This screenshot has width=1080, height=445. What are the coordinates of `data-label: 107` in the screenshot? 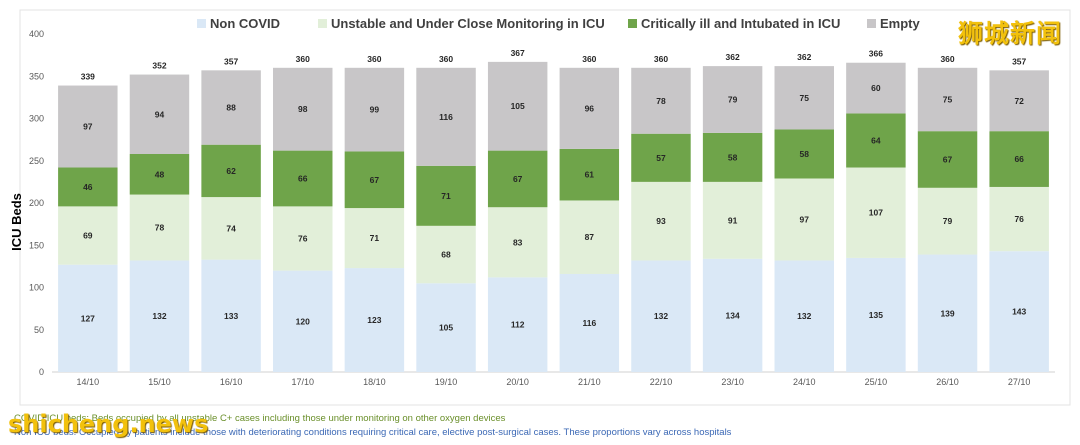 It's located at (876, 213).